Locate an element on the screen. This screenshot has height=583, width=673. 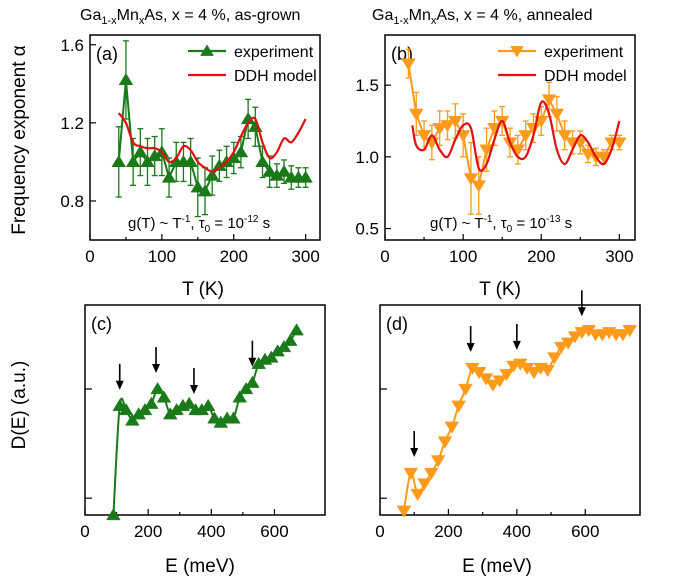
panel-d-frame is located at coordinates (510, 410).